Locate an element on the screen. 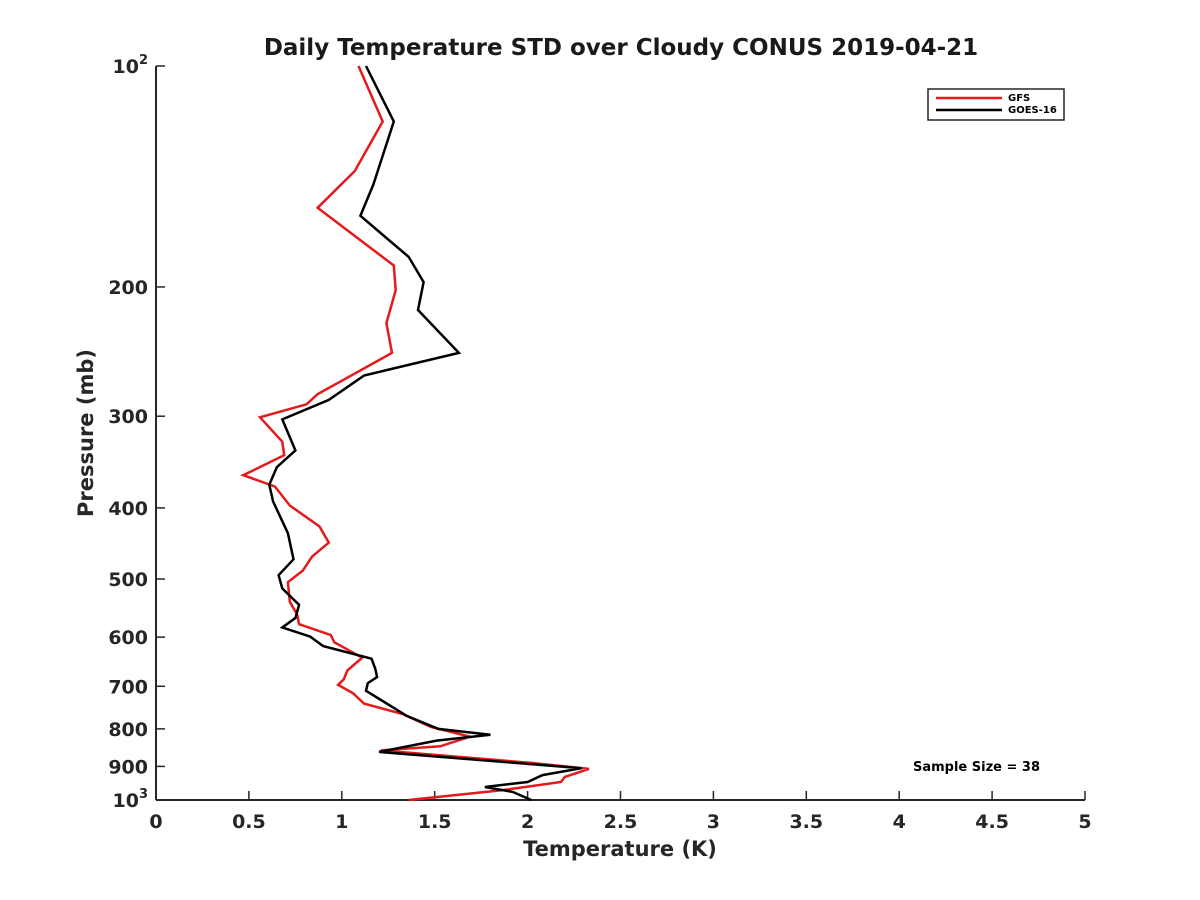 The image size is (1200, 900). x-tick-label: 2 is located at coordinates (527, 822).